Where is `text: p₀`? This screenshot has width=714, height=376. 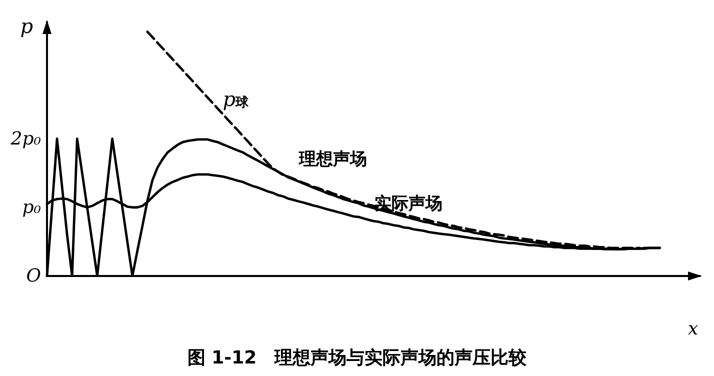 text: p₀ is located at coordinates (31, 207).